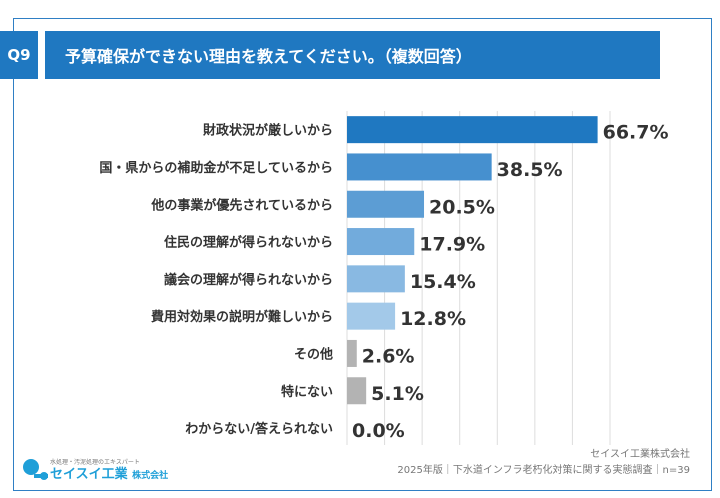  Describe the element at coordinates (636, 133) in the screenshot. I see `data-label: 66.7%` at that location.